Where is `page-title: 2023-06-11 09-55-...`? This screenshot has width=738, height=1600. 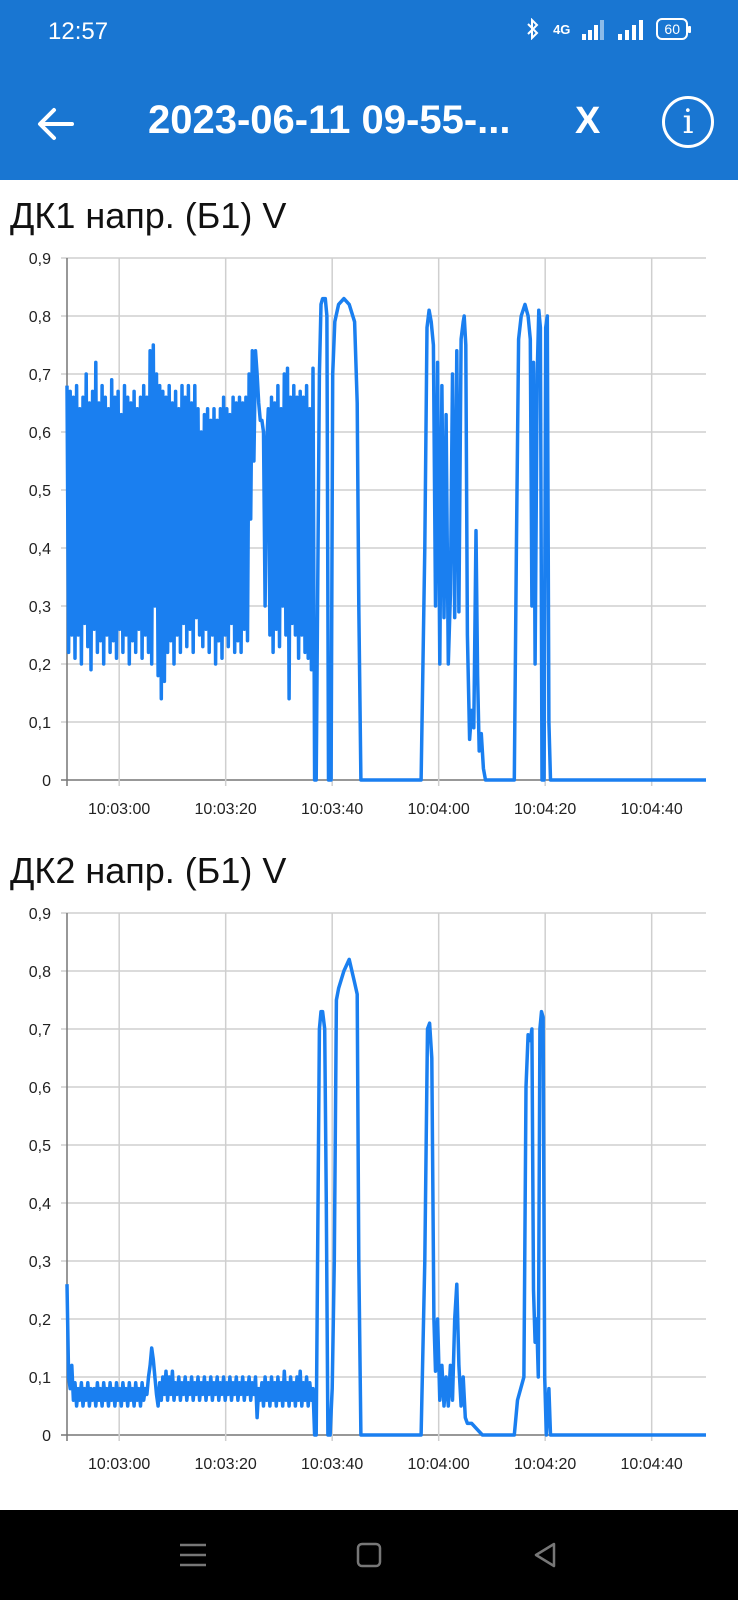 page-title: 2023-06-11 09-55-... is located at coordinates (329, 120).